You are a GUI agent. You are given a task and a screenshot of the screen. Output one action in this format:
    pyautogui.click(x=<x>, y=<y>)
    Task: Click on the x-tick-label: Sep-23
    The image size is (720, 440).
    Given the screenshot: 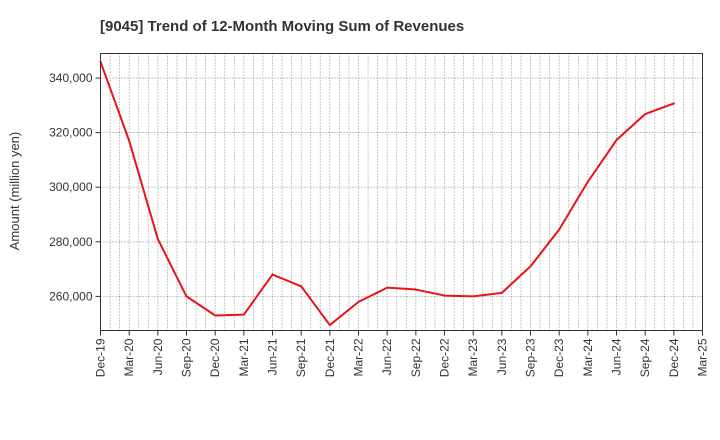 What is the action you would take?
    pyautogui.click(x=531, y=357)
    